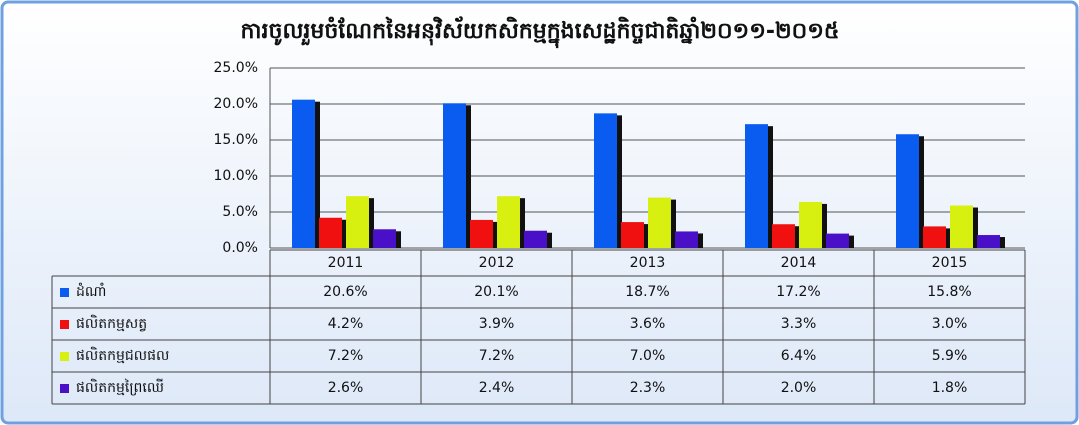 This screenshot has height=425, width=1079. Describe the element at coordinates (647, 292) in the screenshot. I see `value-label: 18.7%` at that location.